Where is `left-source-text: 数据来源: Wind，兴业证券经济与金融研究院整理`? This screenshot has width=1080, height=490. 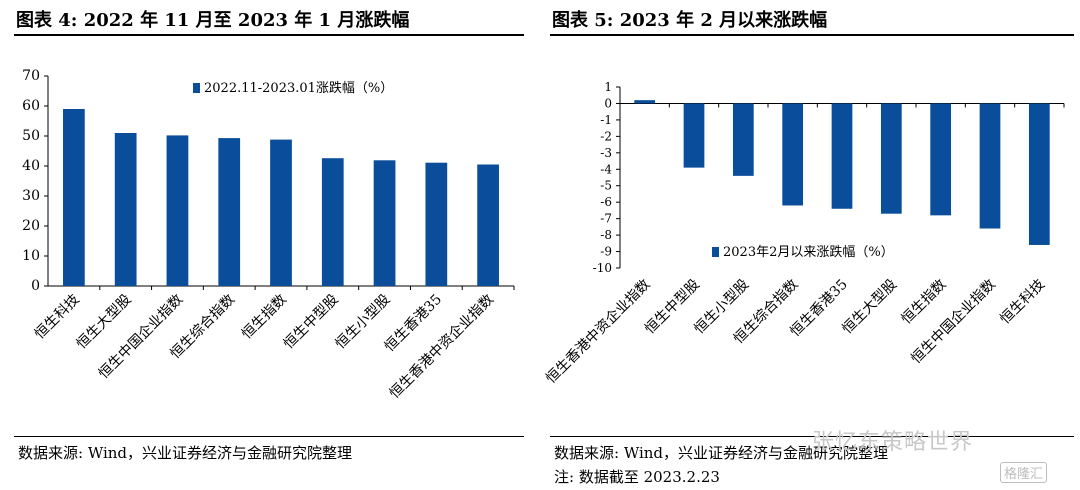 left-source-text: 数据来源: Wind，兴业证券经济与金融研究院整理 is located at coordinates (185, 453).